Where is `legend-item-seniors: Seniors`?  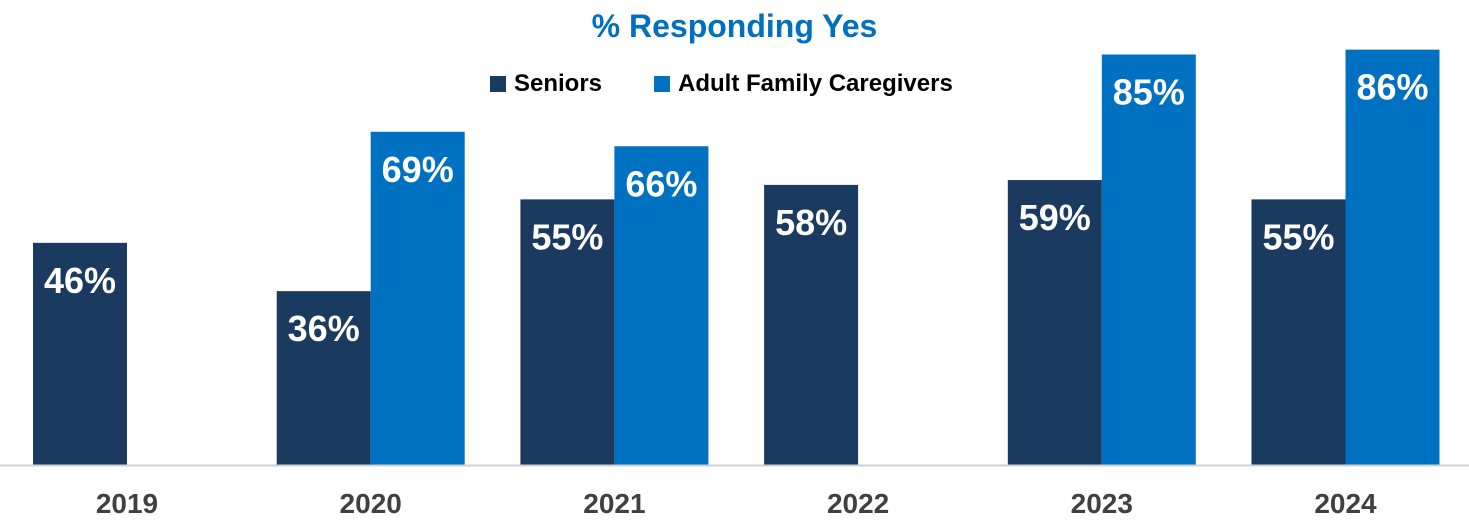 legend-item-seniors: Seniors is located at coordinates (546, 84).